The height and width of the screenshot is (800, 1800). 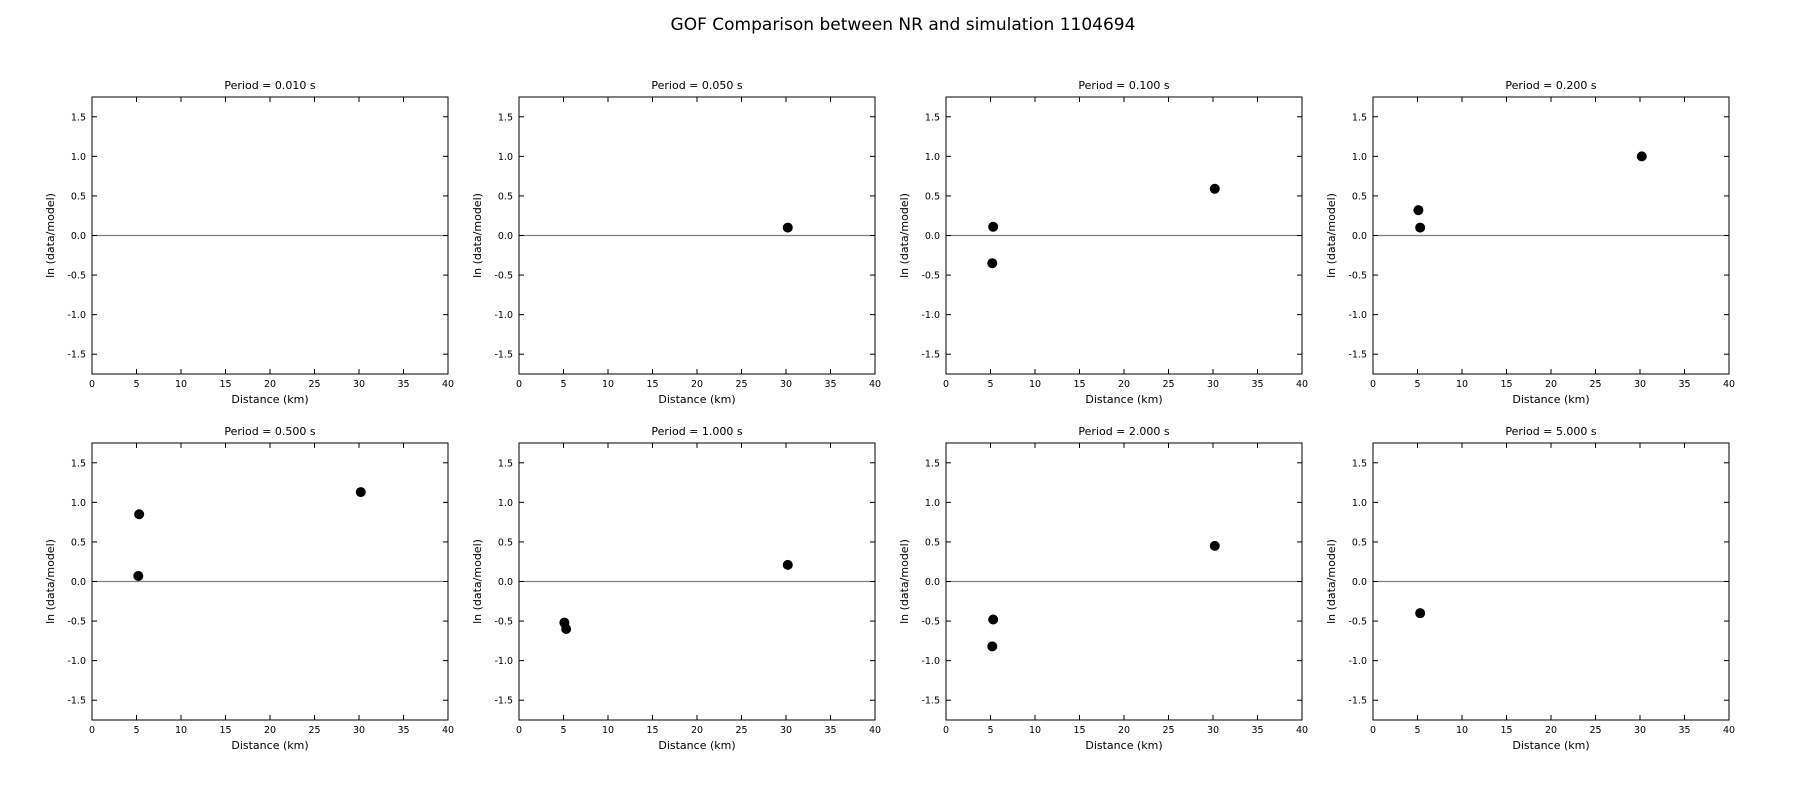 I want to click on panel-title: Period = 0.100 s, so click(x=1123, y=85).